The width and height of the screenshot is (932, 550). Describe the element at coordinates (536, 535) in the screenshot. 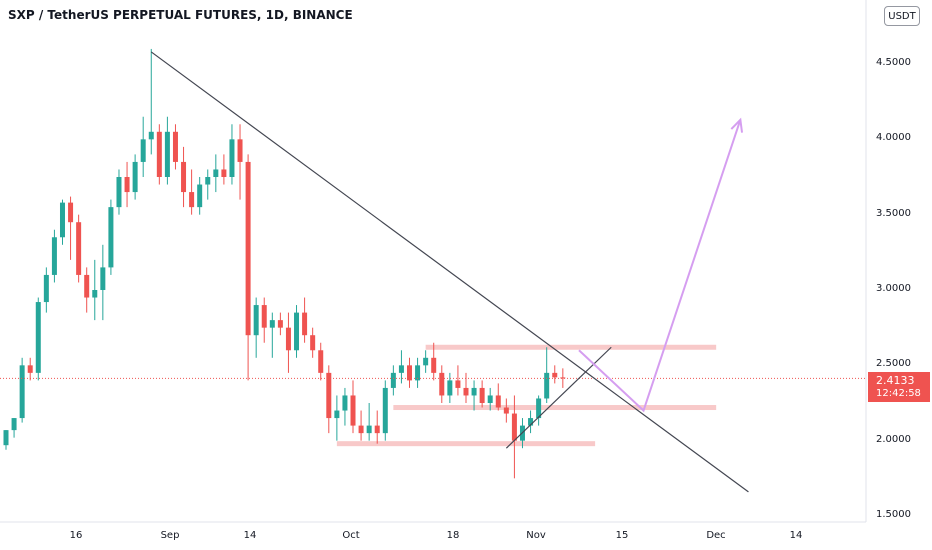

I see `time-tick: Nov` at that location.